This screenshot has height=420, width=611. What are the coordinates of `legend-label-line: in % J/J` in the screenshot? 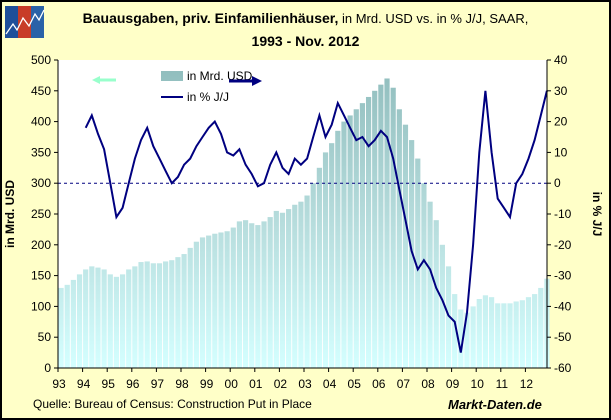 It's located at (208, 97).